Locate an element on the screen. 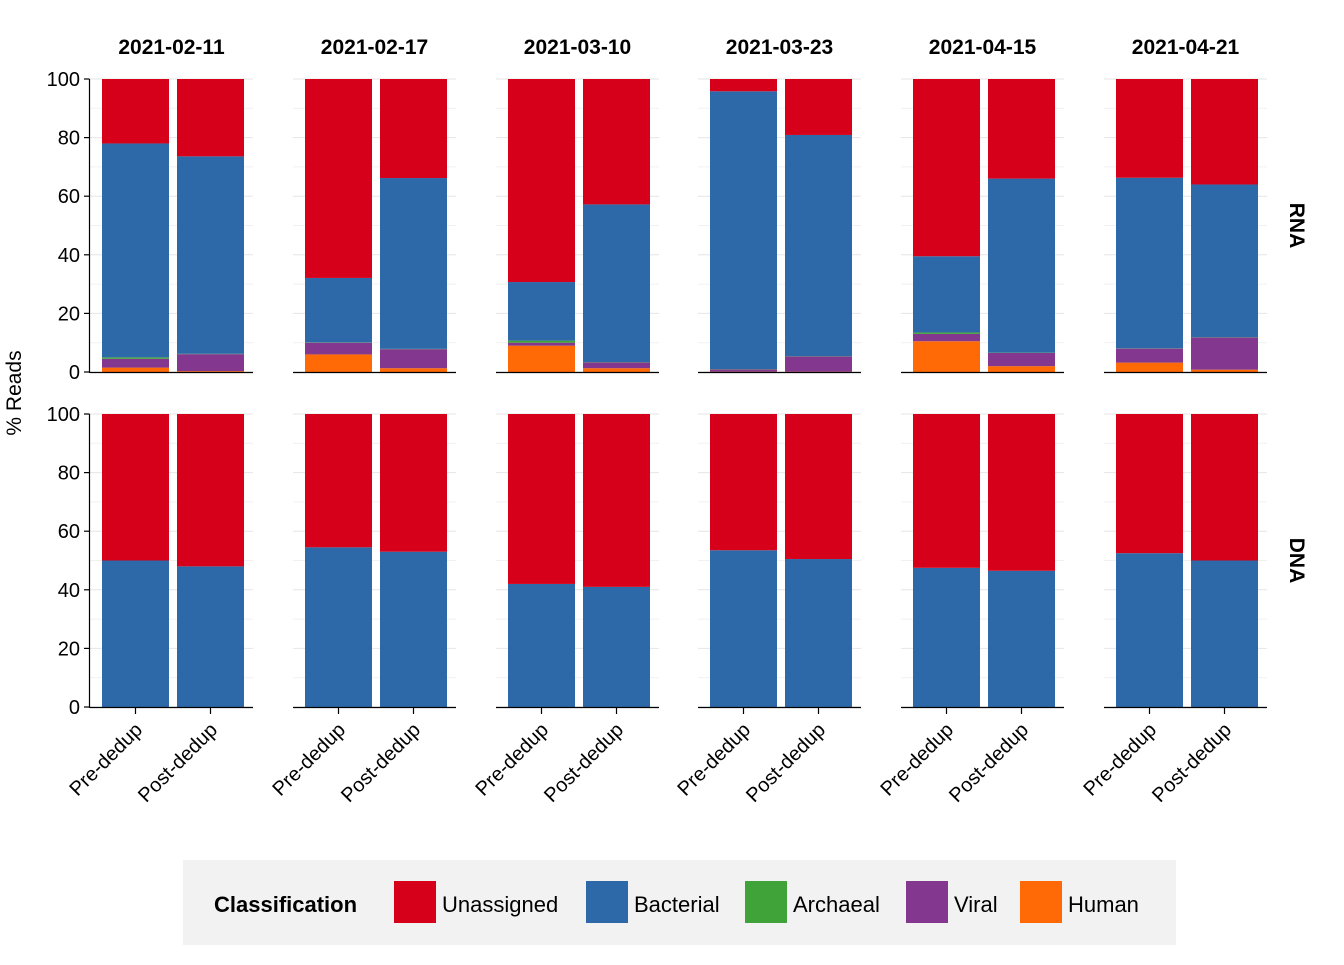  legend-key-viral is located at coordinates (927, 902).